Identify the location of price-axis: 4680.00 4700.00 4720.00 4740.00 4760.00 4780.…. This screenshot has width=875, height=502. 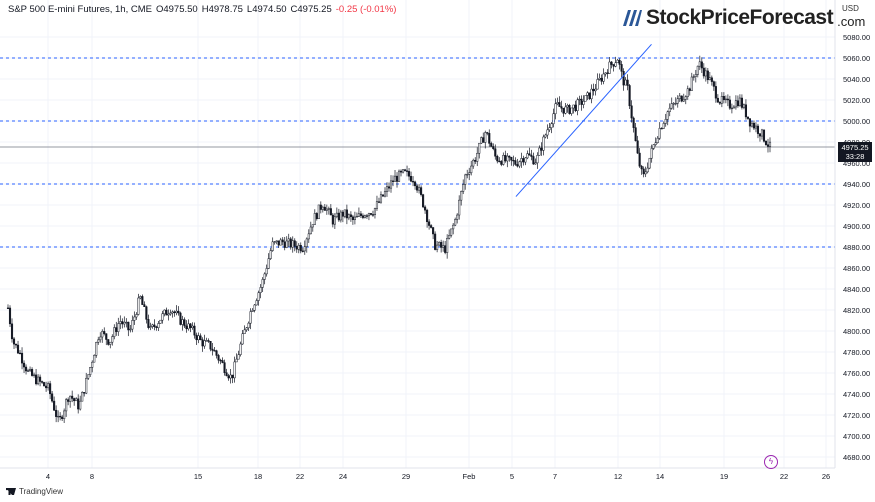
(856, 247).